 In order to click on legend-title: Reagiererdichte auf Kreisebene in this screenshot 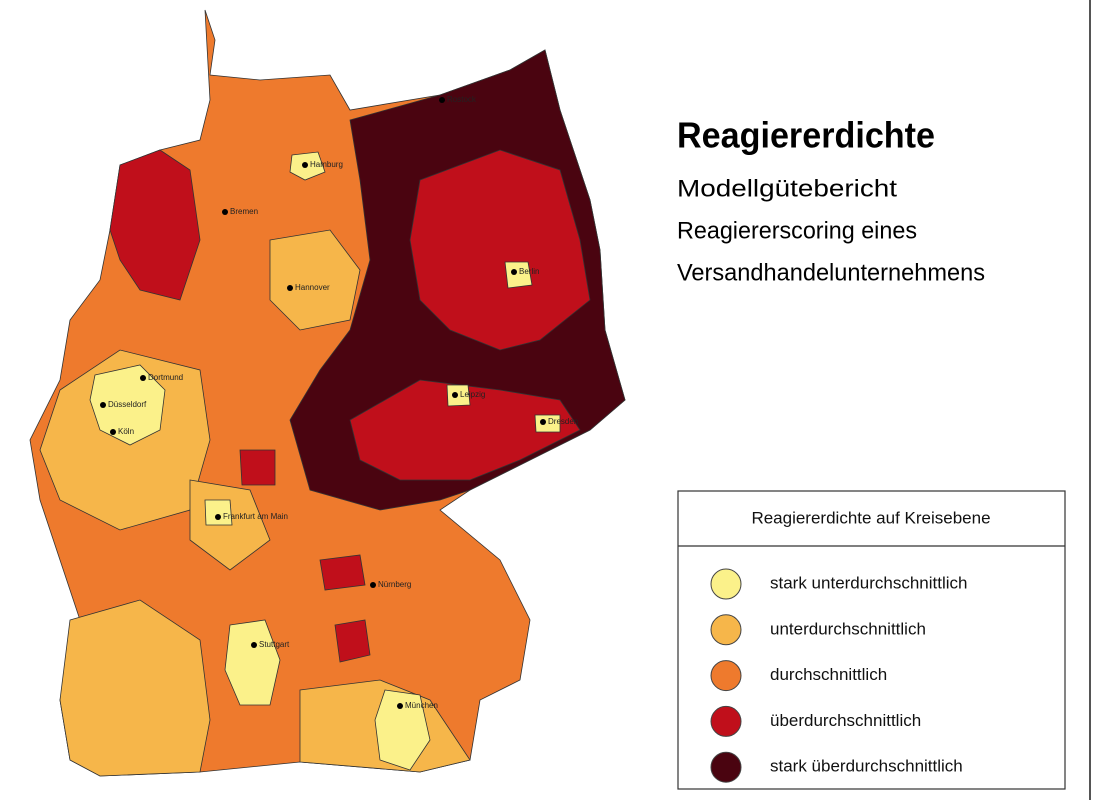, I will do `click(870, 517)`.